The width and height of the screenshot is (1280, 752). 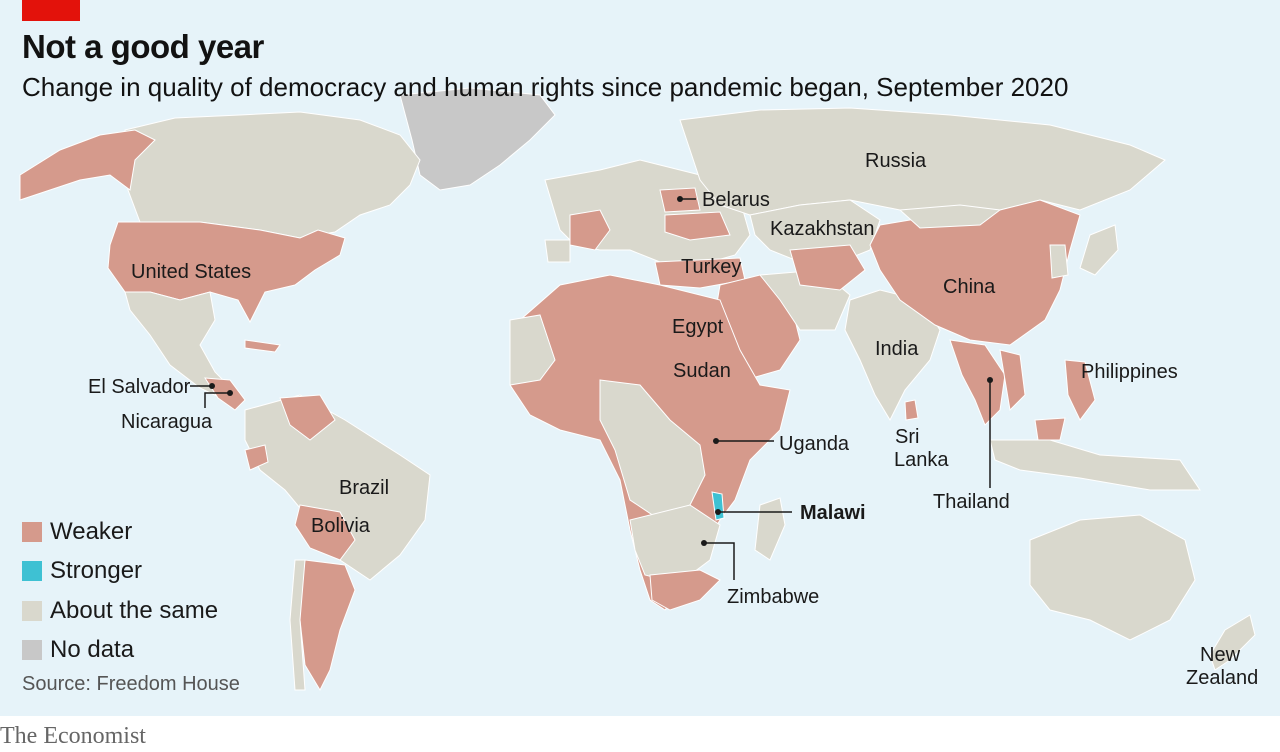 I want to click on label-el-salvador: El Salvador, so click(x=139, y=387).